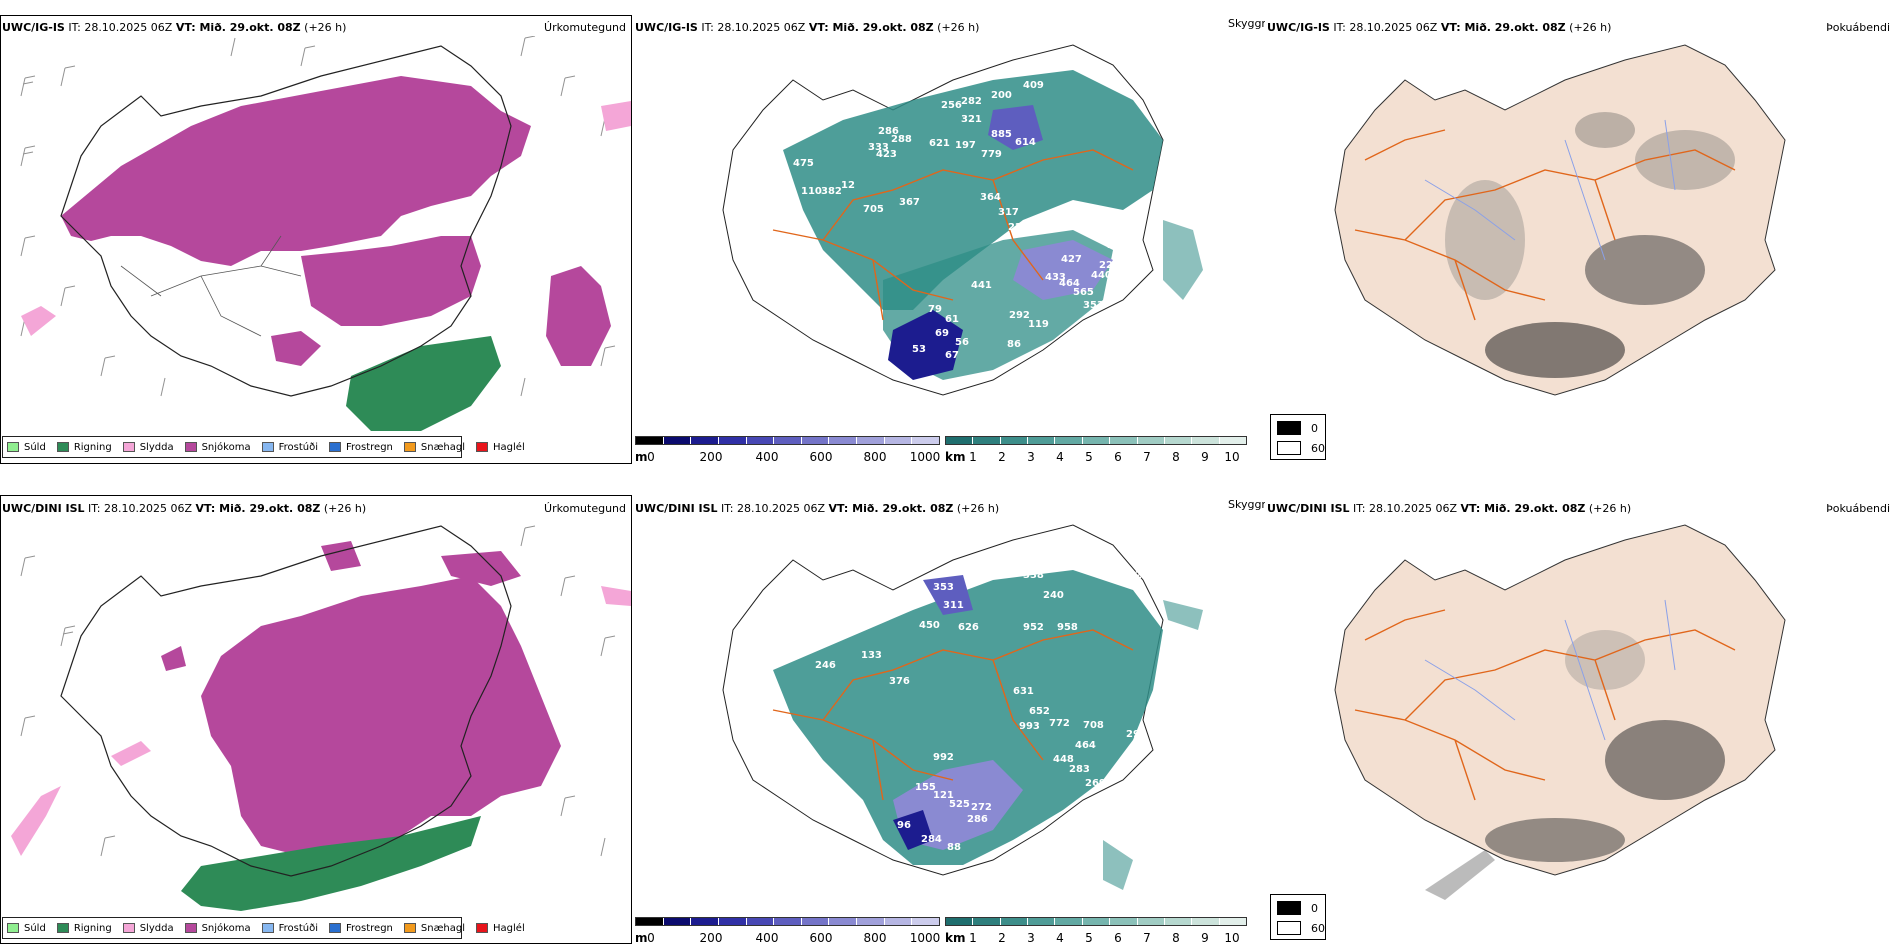 The width and height of the screenshot is (1900, 950). Describe the element at coordinates (1089, 457) in the screenshot. I see `colorbar-tick: 5` at that location.